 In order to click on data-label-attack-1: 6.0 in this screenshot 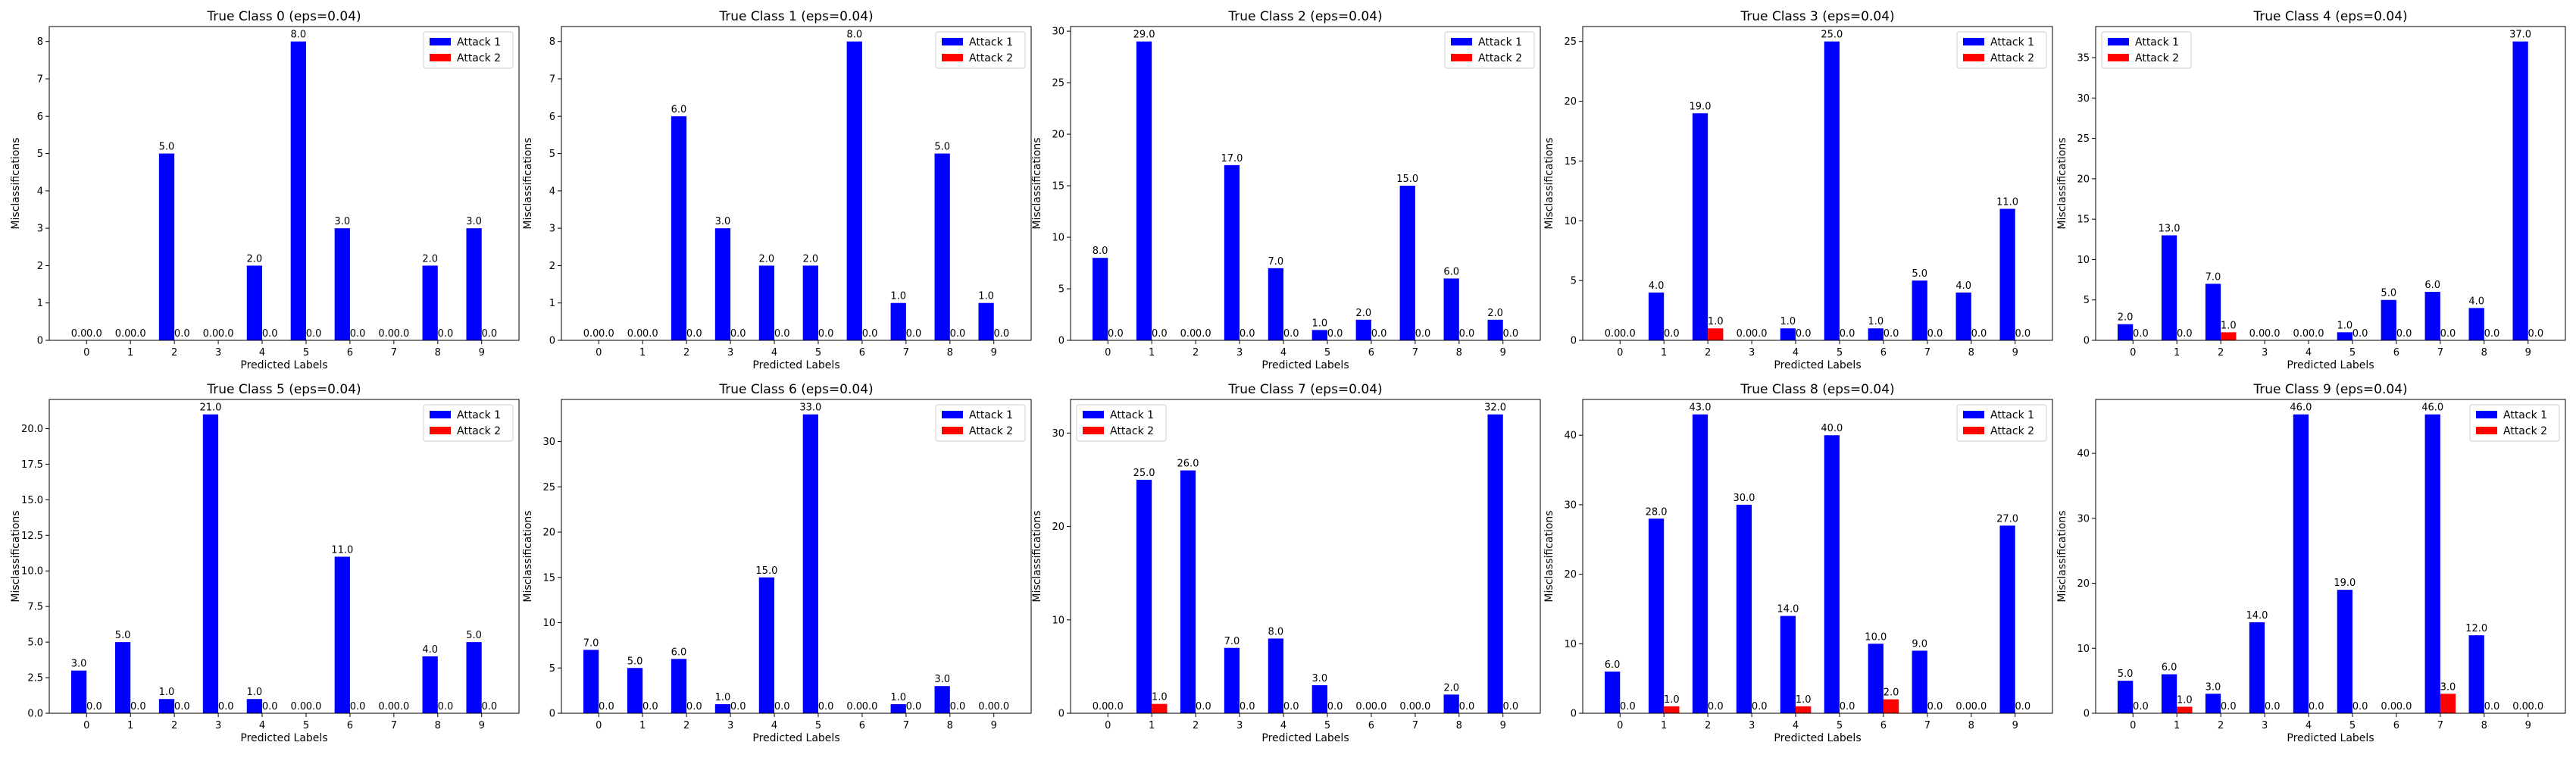, I will do `click(679, 652)`.